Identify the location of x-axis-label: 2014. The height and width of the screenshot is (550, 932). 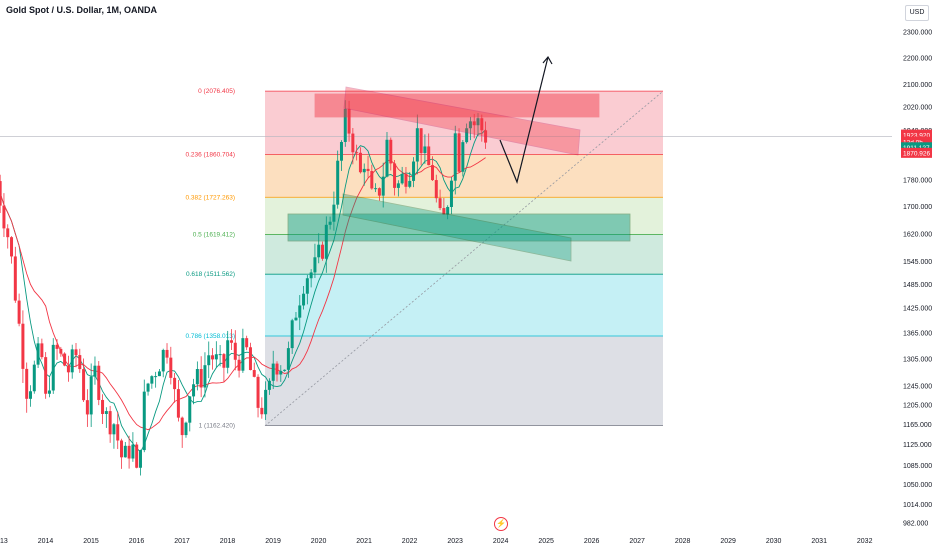
(46, 541).